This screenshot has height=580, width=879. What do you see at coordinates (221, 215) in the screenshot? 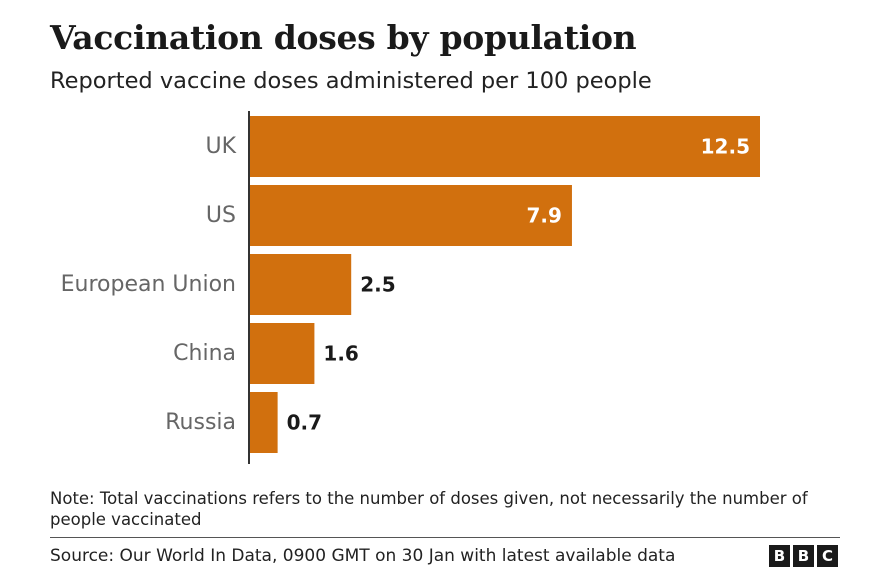
I see `category-label: US` at bounding box center [221, 215].